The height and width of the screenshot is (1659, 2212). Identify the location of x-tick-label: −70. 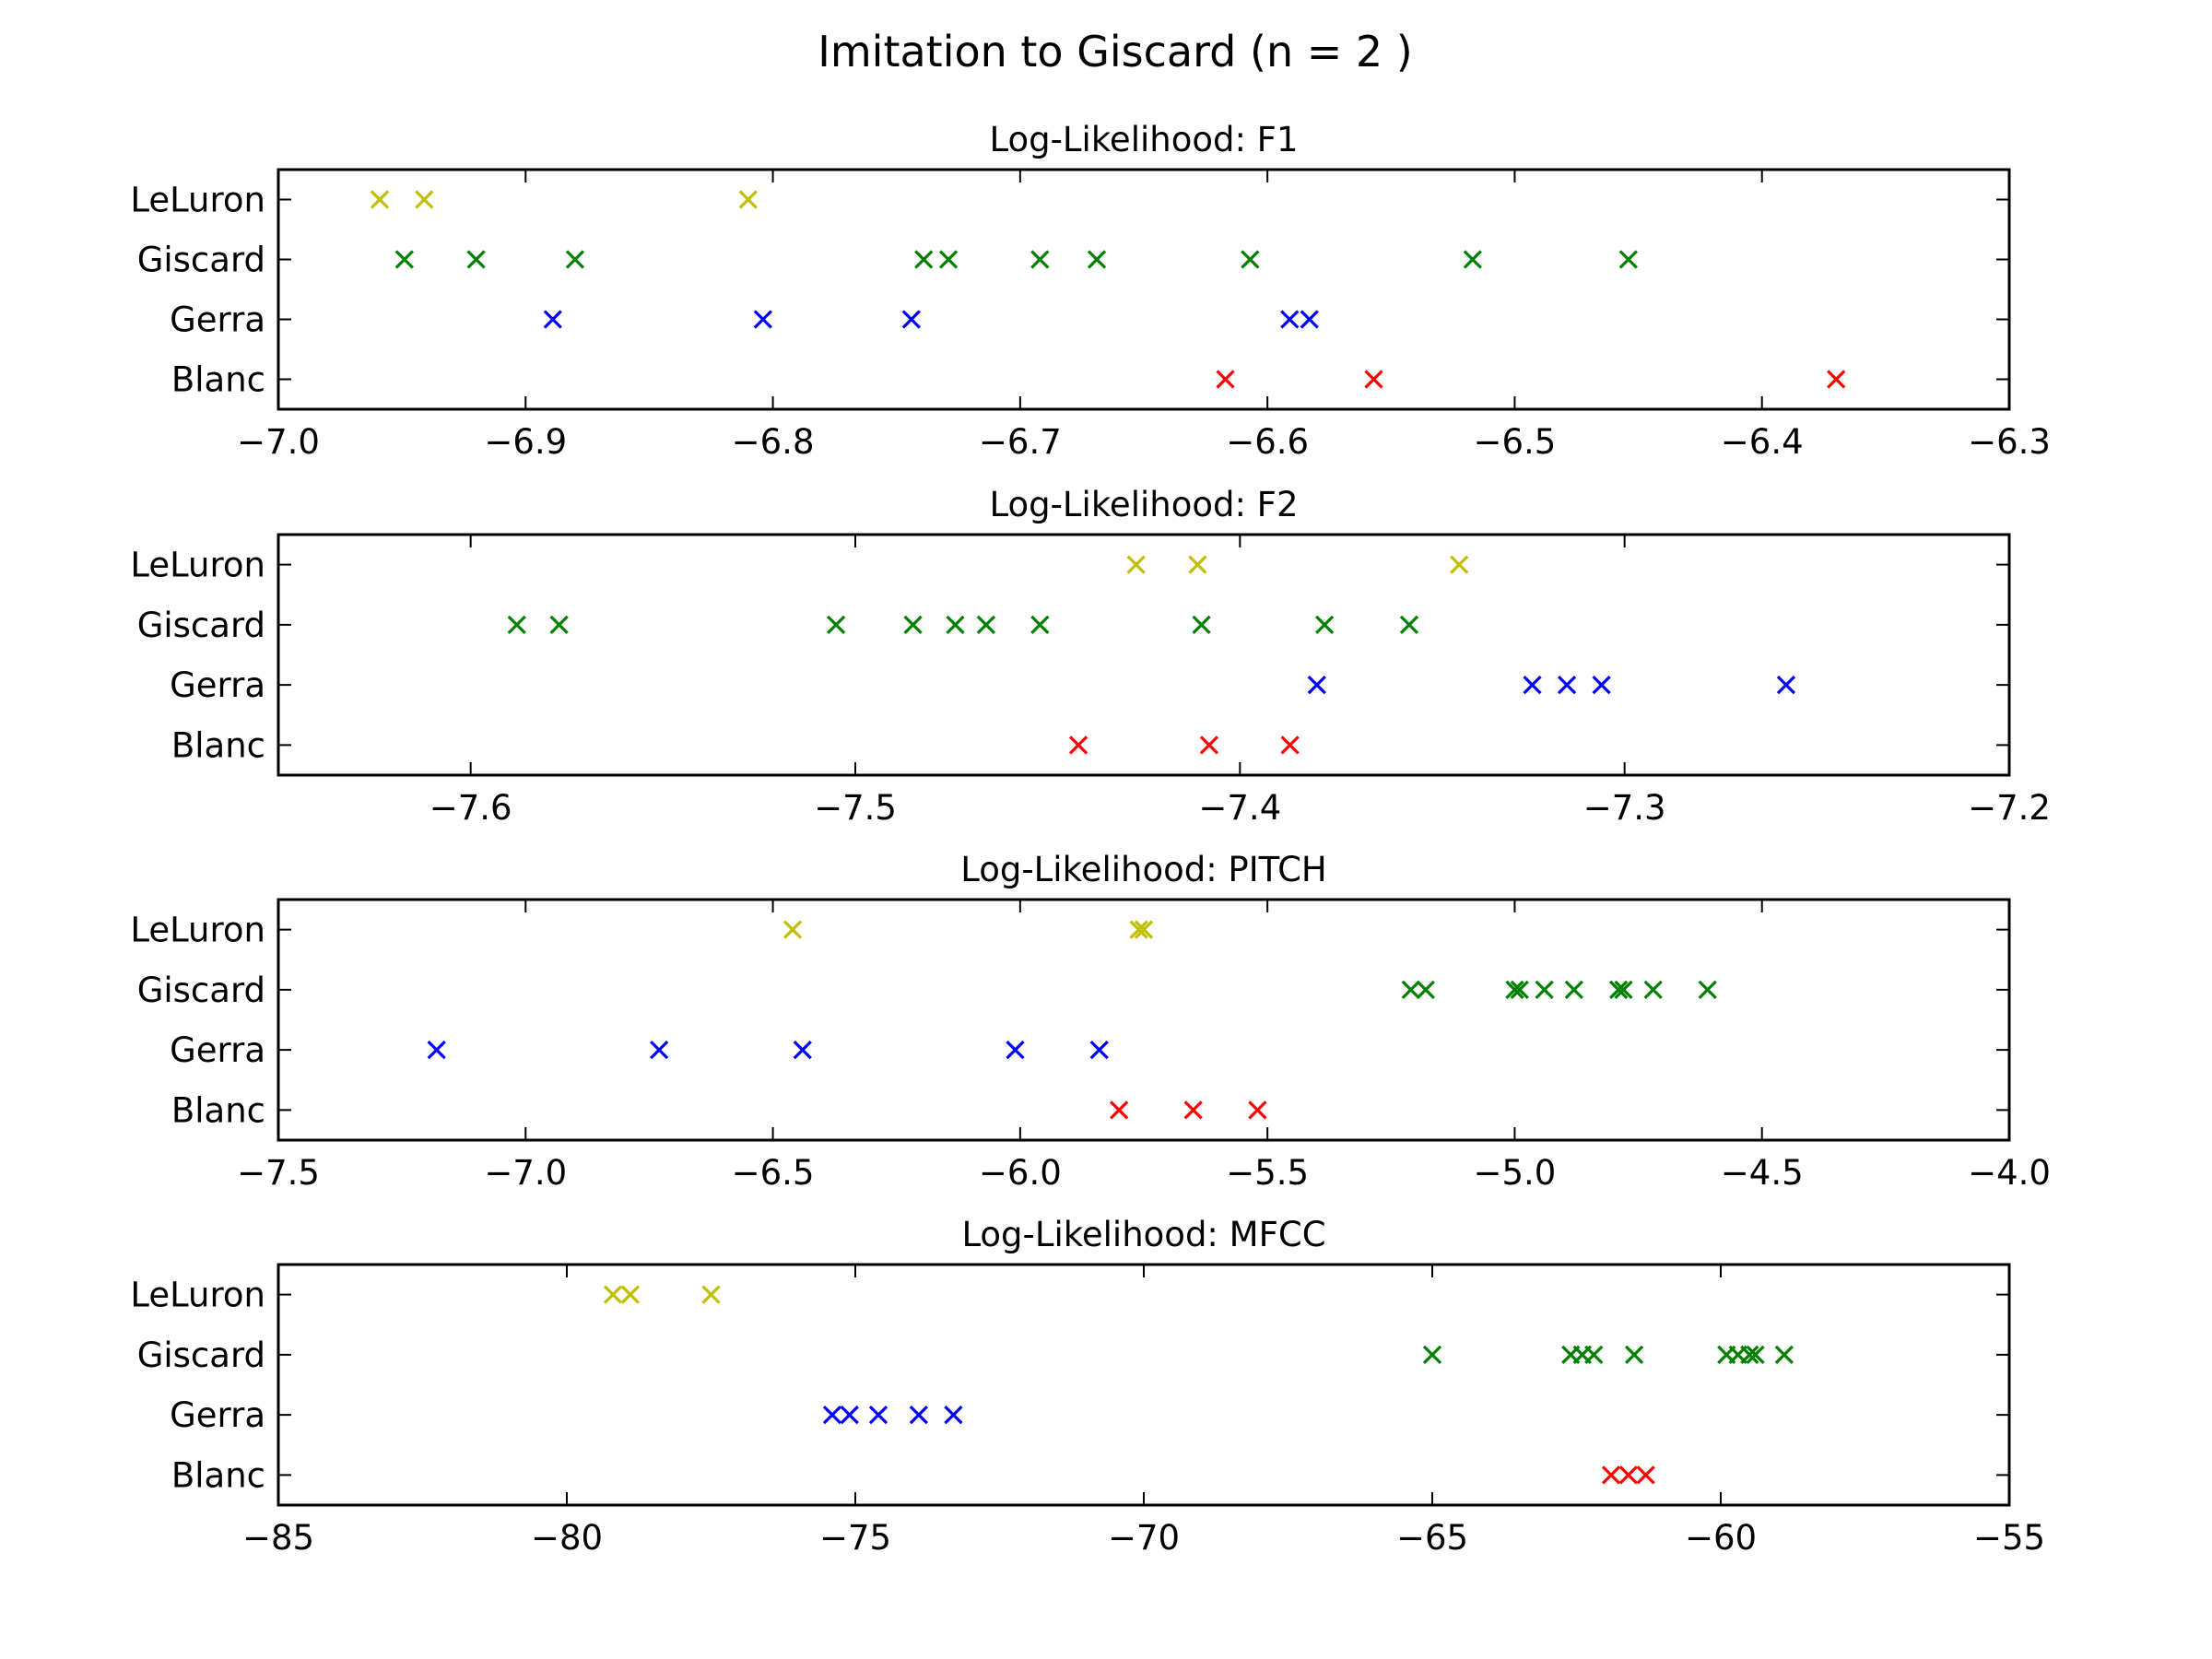
(1144, 1538).